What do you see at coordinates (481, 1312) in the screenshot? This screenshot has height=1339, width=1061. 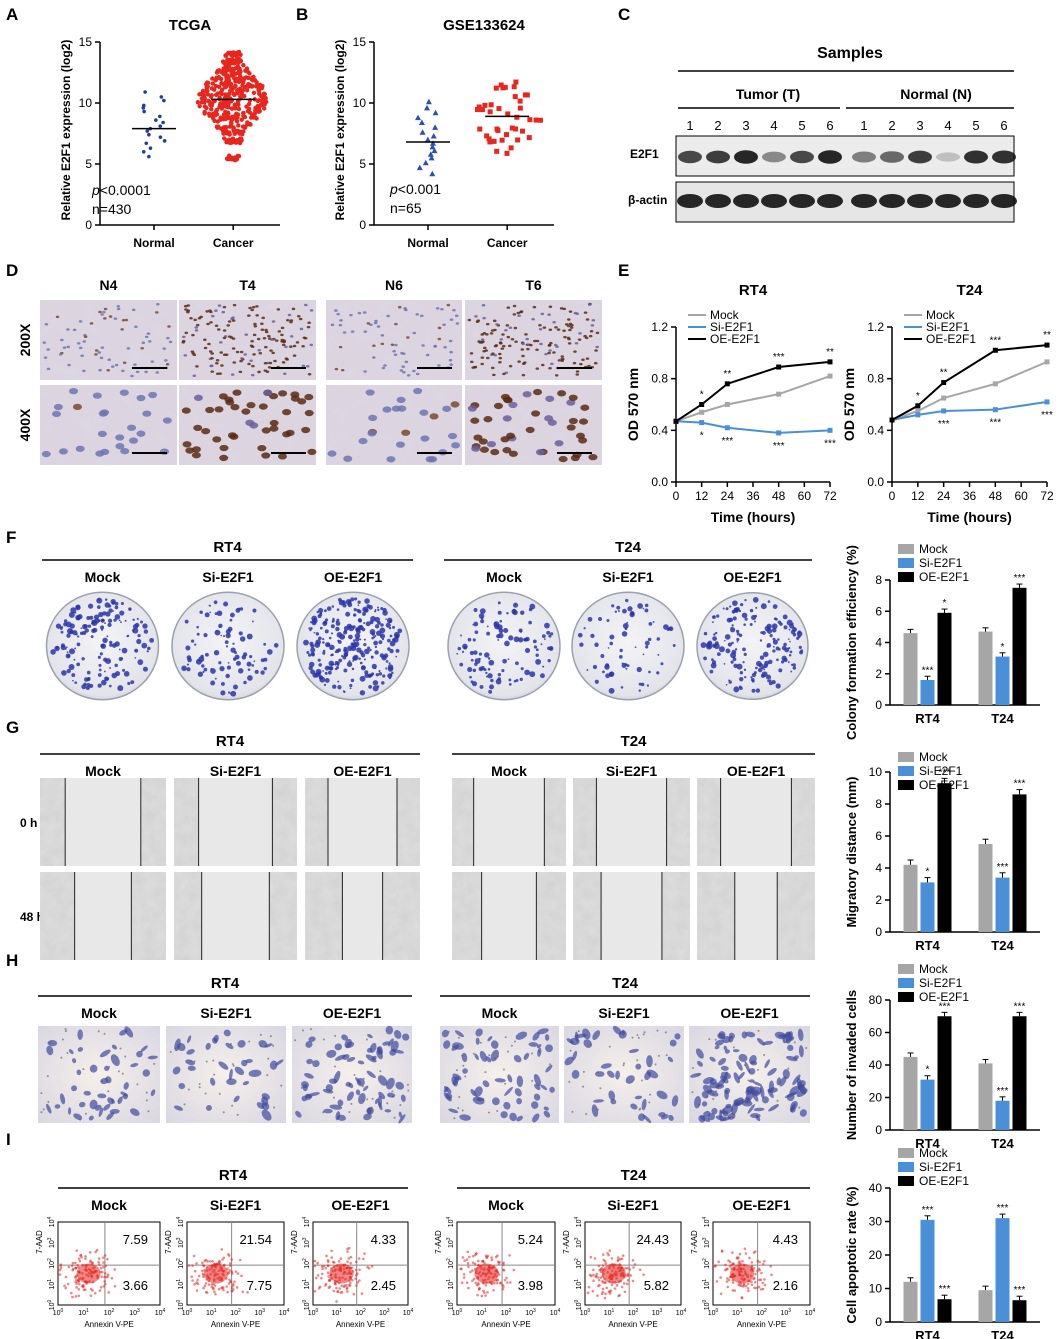 I see `x-tick-label: 10¹` at bounding box center [481, 1312].